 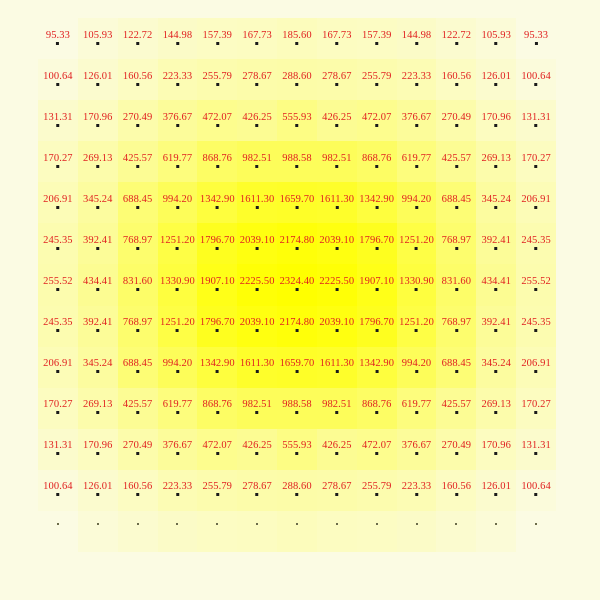 What do you see at coordinates (496, 407) in the screenshot?
I see `heatmap-annotation: 269.13` at bounding box center [496, 407].